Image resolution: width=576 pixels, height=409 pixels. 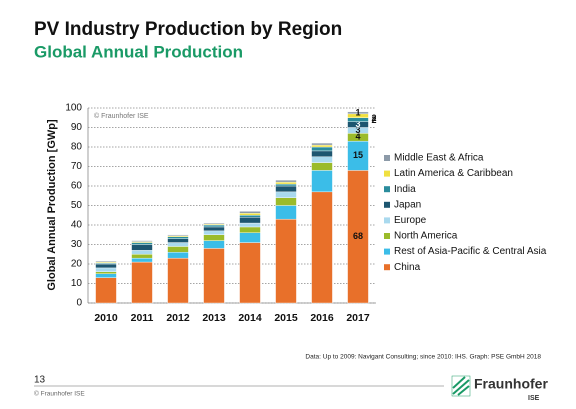 What do you see at coordinates (358, 155) in the screenshot?
I see `data-label: 15` at bounding box center [358, 155].